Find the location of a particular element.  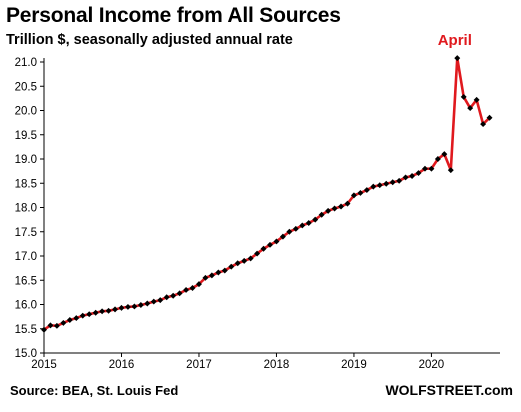

x-tick-label: 2015 is located at coordinates (44, 365).